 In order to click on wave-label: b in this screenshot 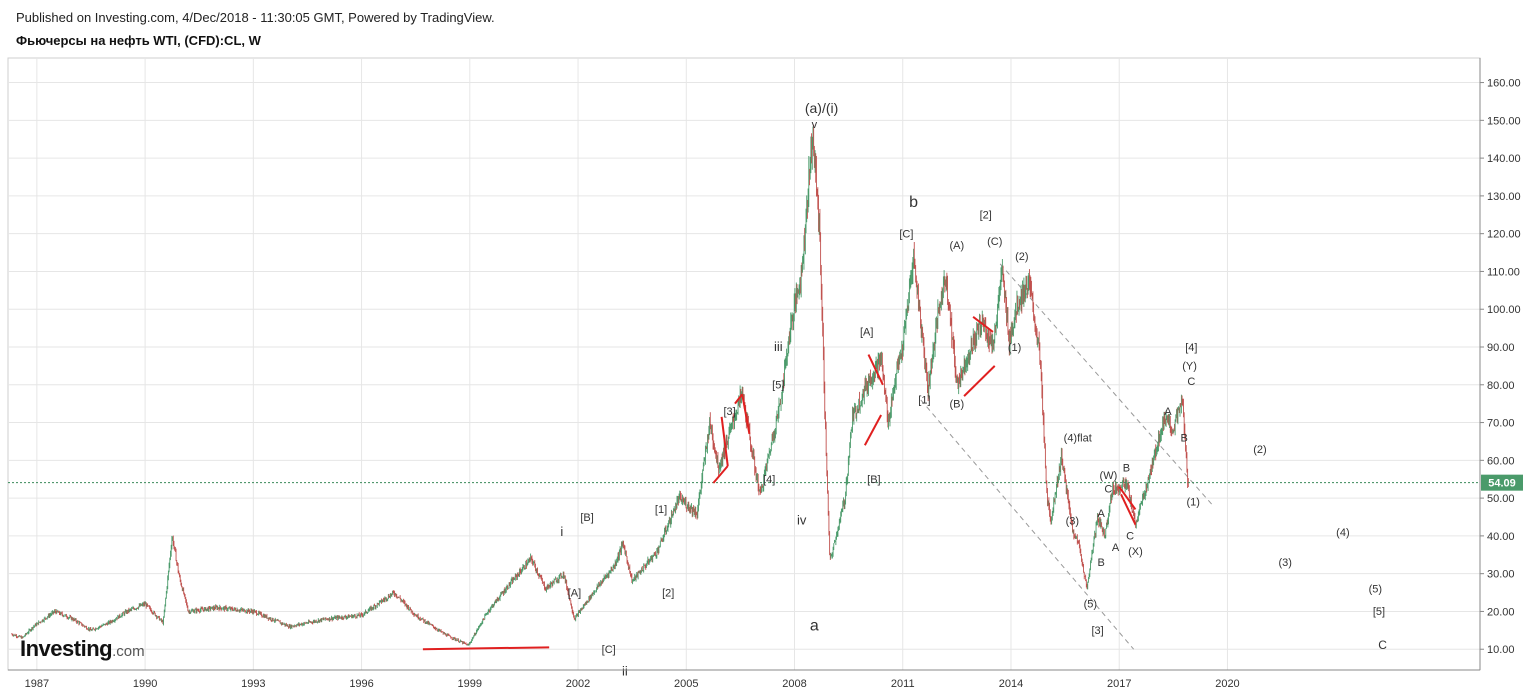, I will do `click(913, 202)`.